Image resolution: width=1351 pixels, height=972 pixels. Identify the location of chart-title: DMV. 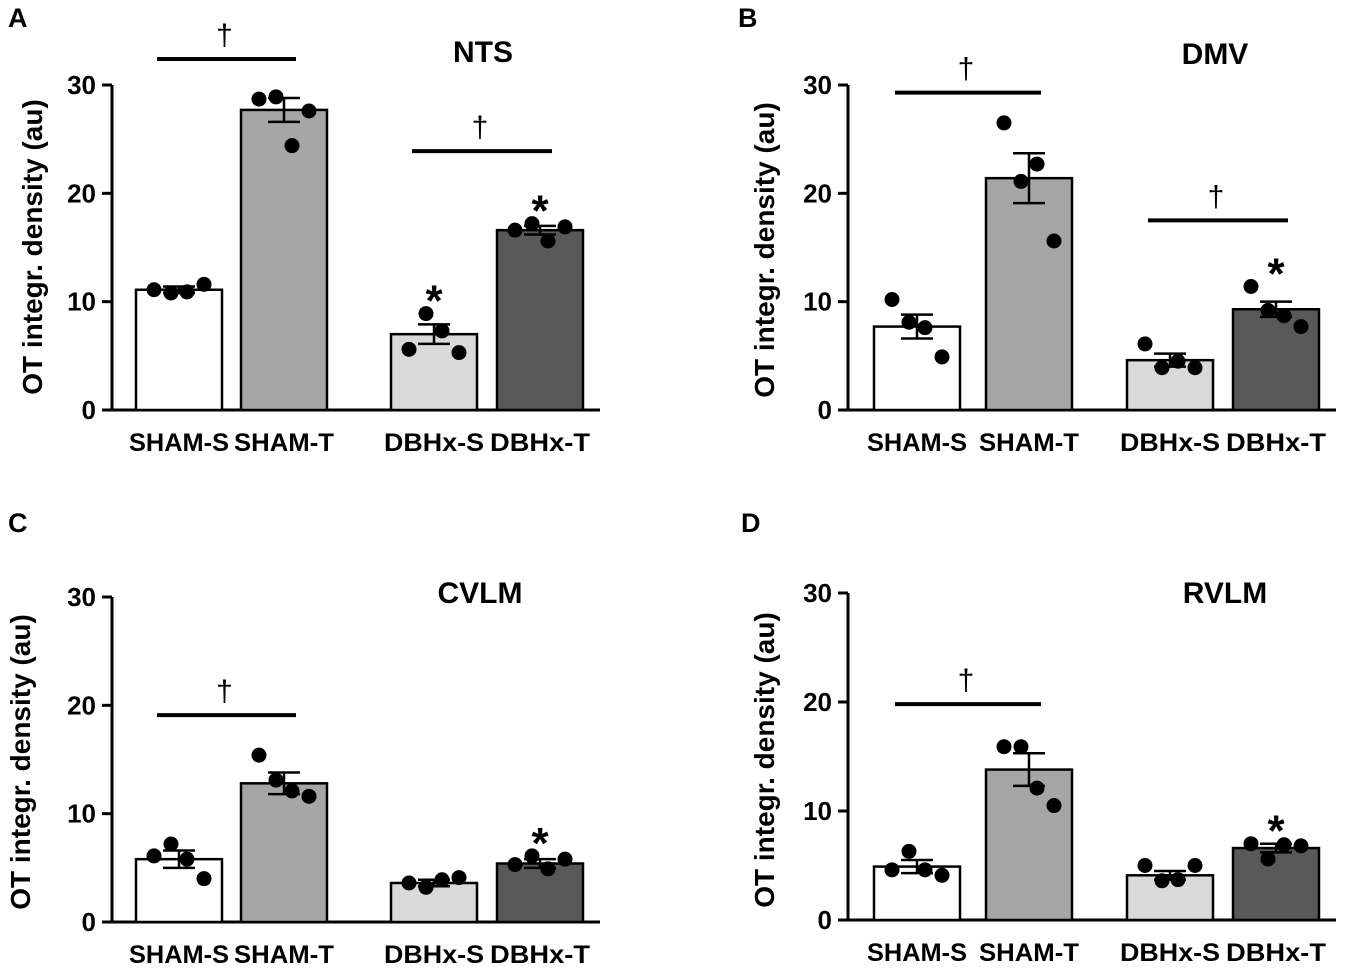
(1215, 54).